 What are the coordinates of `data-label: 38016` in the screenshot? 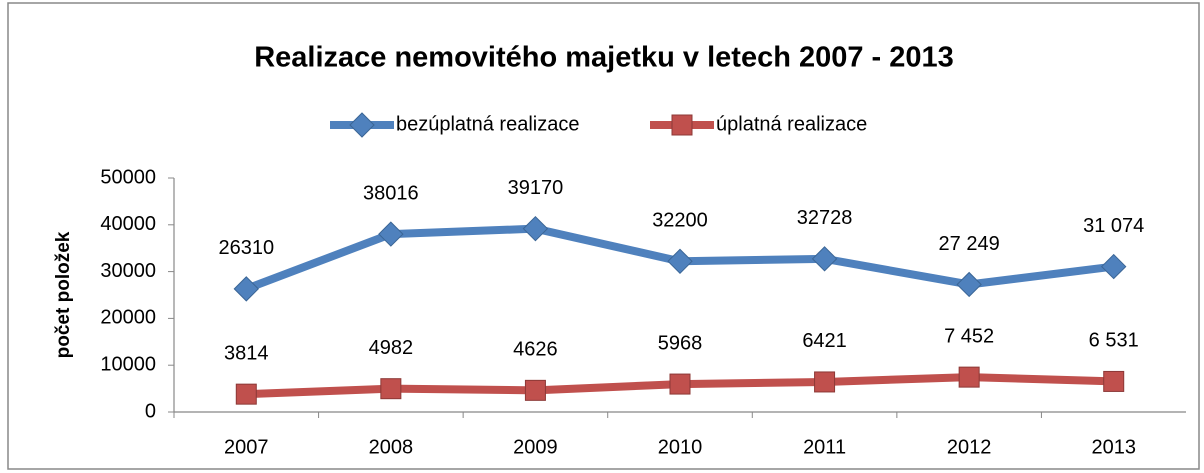 It's located at (391, 193).